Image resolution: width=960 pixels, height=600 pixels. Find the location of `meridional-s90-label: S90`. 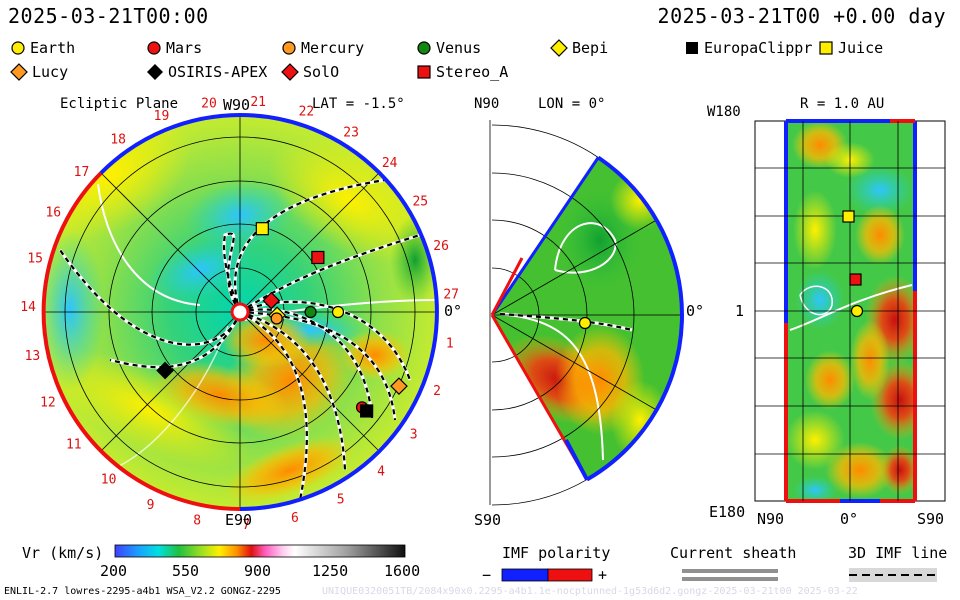

meridional-s90-label: S90 is located at coordinates (488, 520).